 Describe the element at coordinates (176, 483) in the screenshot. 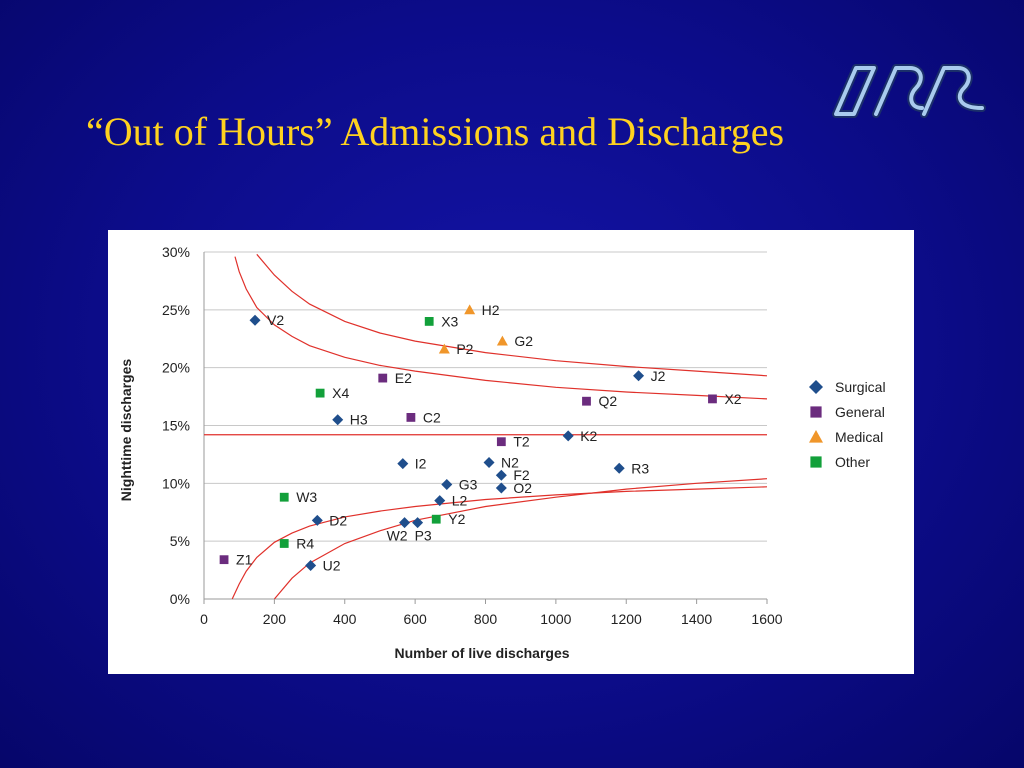

I see `y-tick-label: 10%` at that location.